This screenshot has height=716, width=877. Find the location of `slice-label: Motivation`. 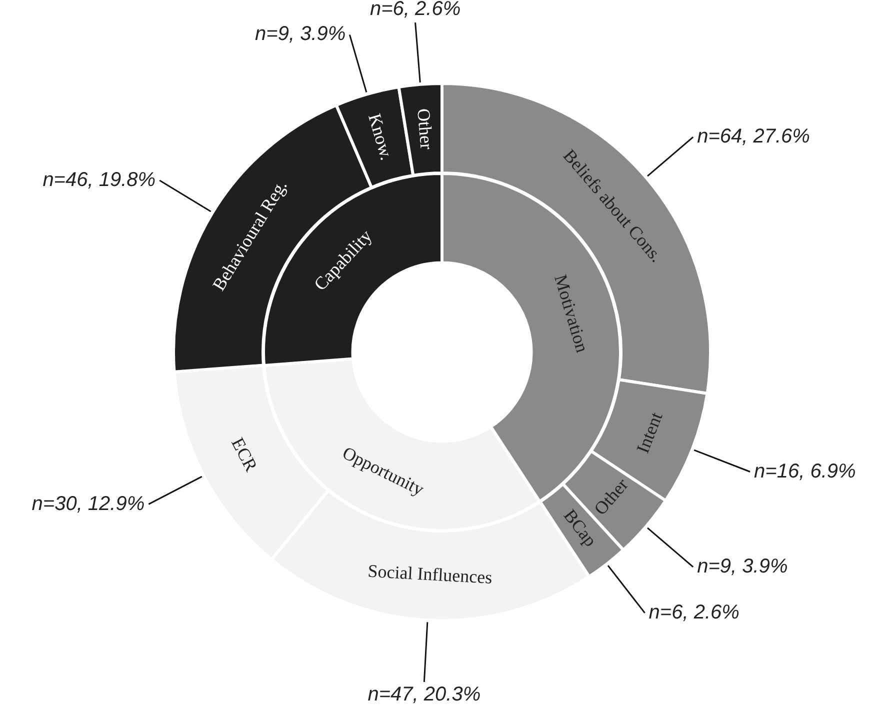

slice-label: Motivation is located at coordinates (571, 313).